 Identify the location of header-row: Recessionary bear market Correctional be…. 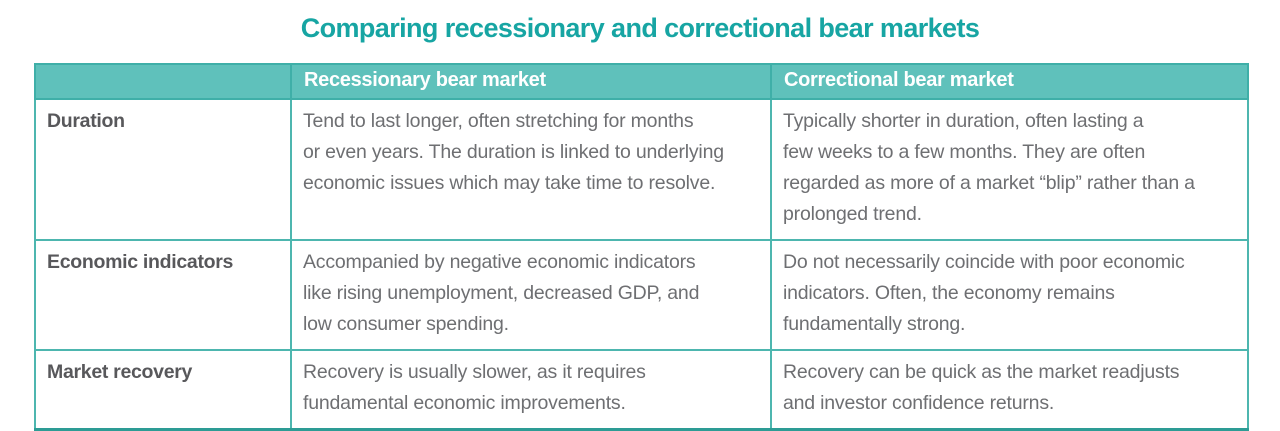
(641, 81).